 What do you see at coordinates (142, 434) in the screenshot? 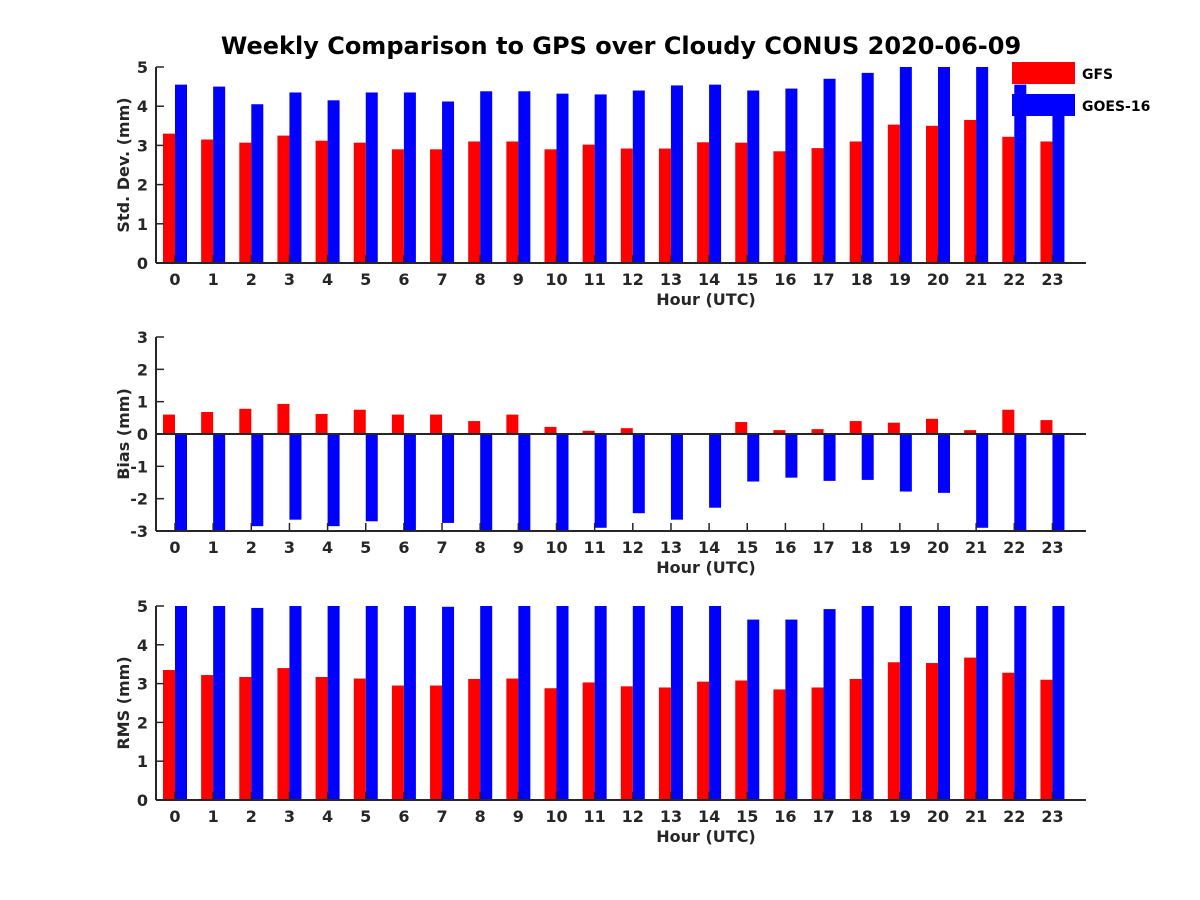
I see `y-tick-label: 0` at bounding box center [142, 434].